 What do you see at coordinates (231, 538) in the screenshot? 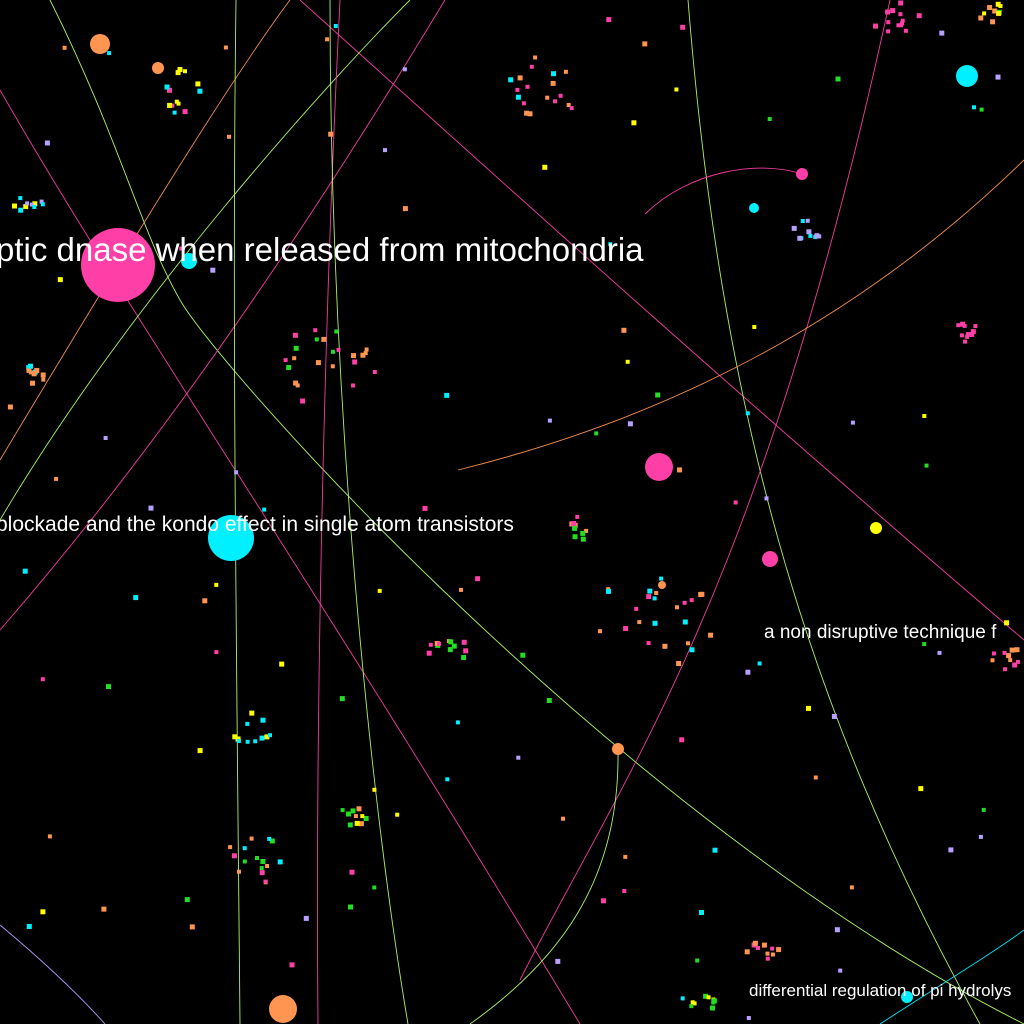
I see `hub-node` at bounding box center [231, 538].